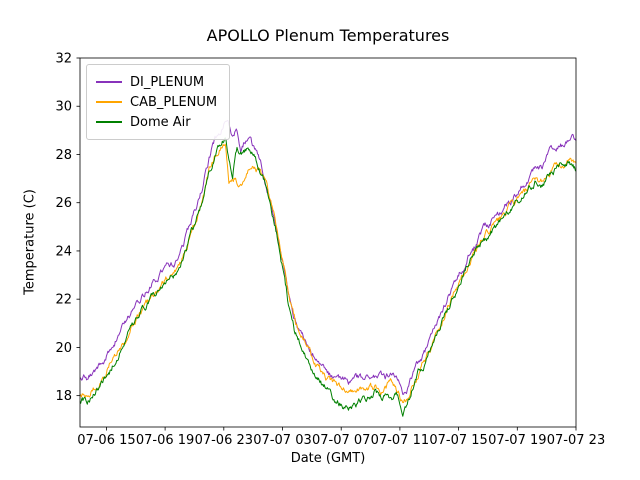  I want to click on legend-item: Dome Air, so click(156, 122).